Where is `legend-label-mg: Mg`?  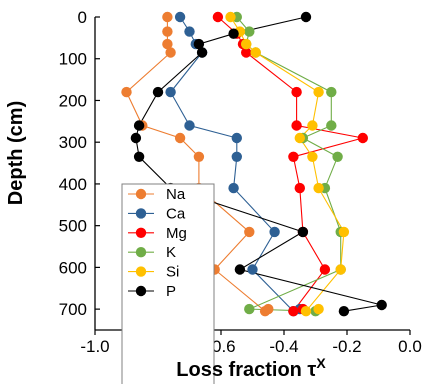 legend-label-mg: Mg is located at coordinates (176, 233).